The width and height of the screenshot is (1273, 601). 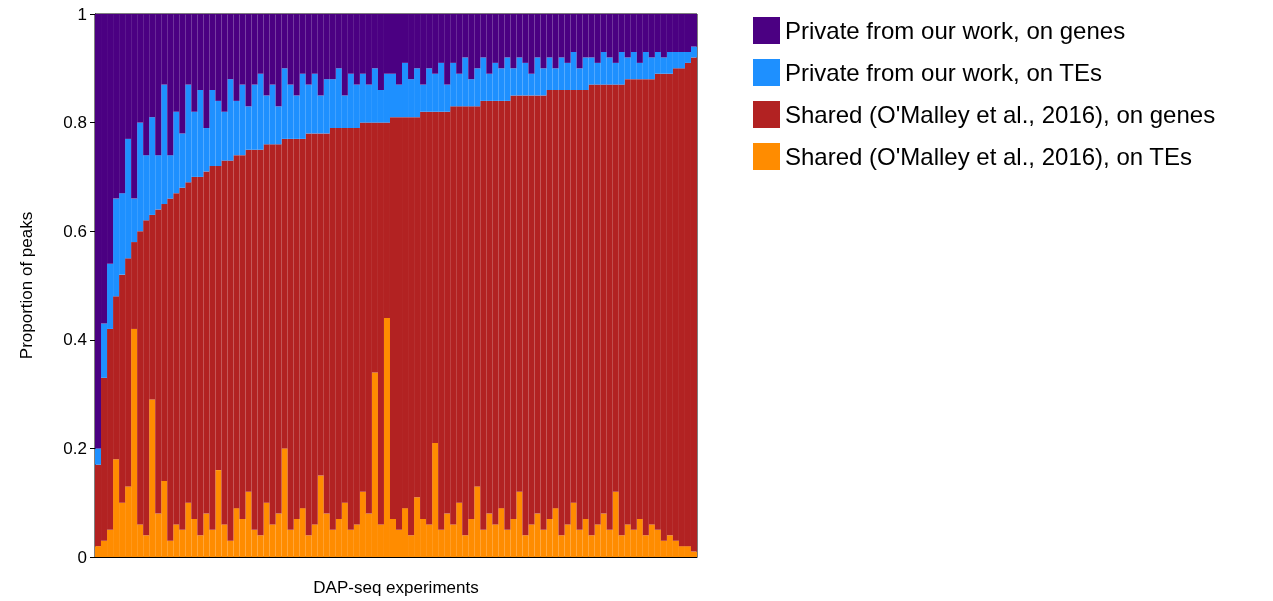 What do you see at coordinates (75, 340) in the screenshot?
I see `y-tick-label: 0.4` at bounding box center [75, 340].